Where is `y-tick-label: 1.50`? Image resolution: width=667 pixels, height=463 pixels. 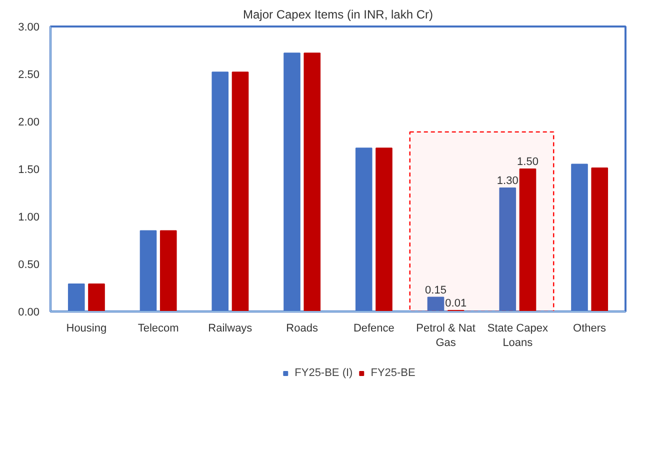
y-tick-label: 1.50 is located at coordinates (29, 170).